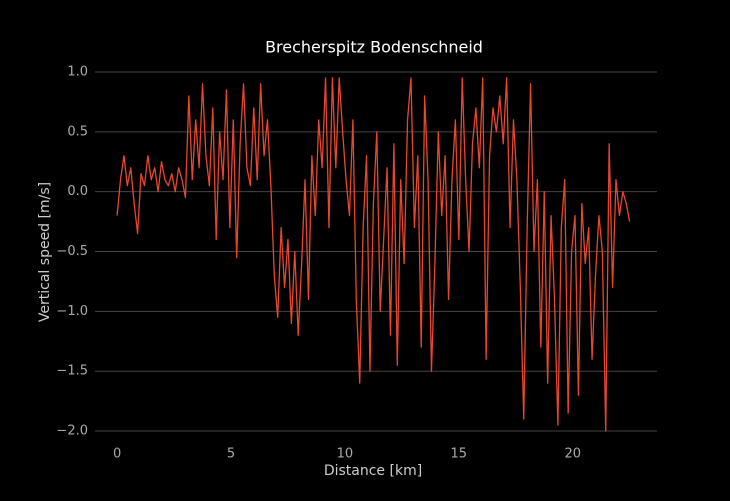 The width and height of the screenshot is (730, 501). Describe the element at coordinates (345, 454) in the screenshot. I see `x-tick-label: 10` at that location.